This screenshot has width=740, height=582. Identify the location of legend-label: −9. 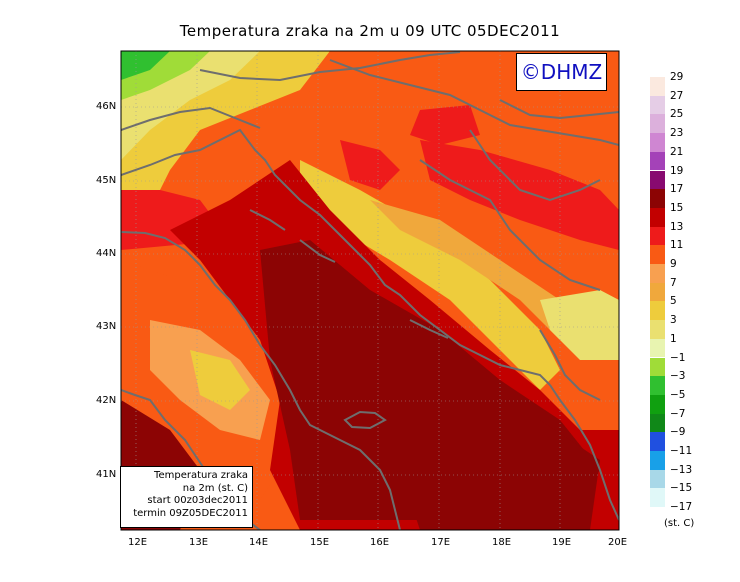
(678, 432).